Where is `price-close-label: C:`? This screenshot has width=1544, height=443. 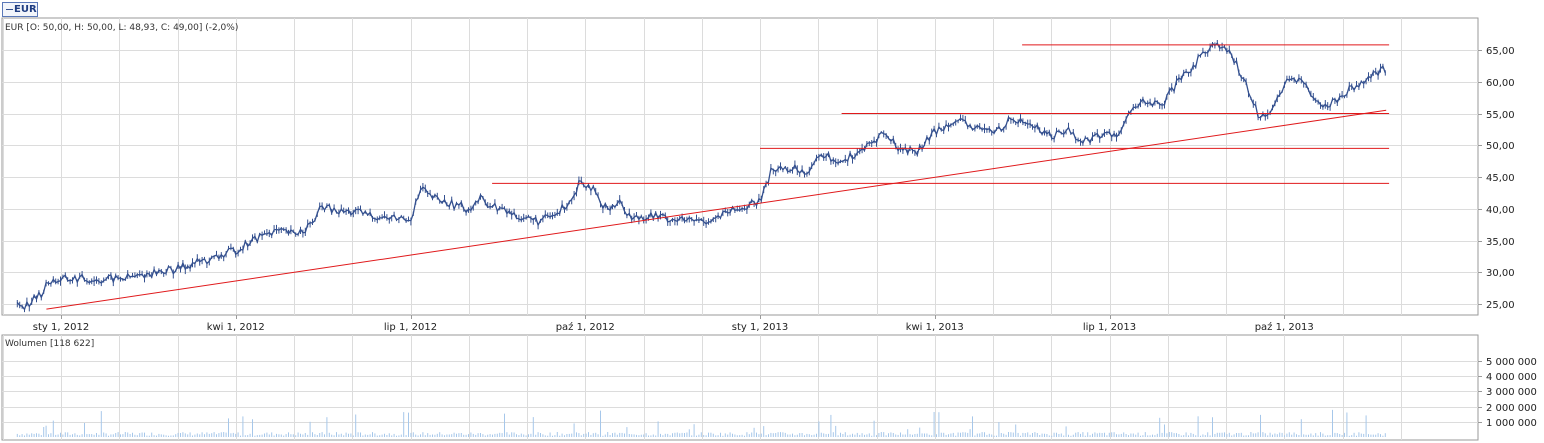
price-close-label: C: is located at coordinates (165, 28).